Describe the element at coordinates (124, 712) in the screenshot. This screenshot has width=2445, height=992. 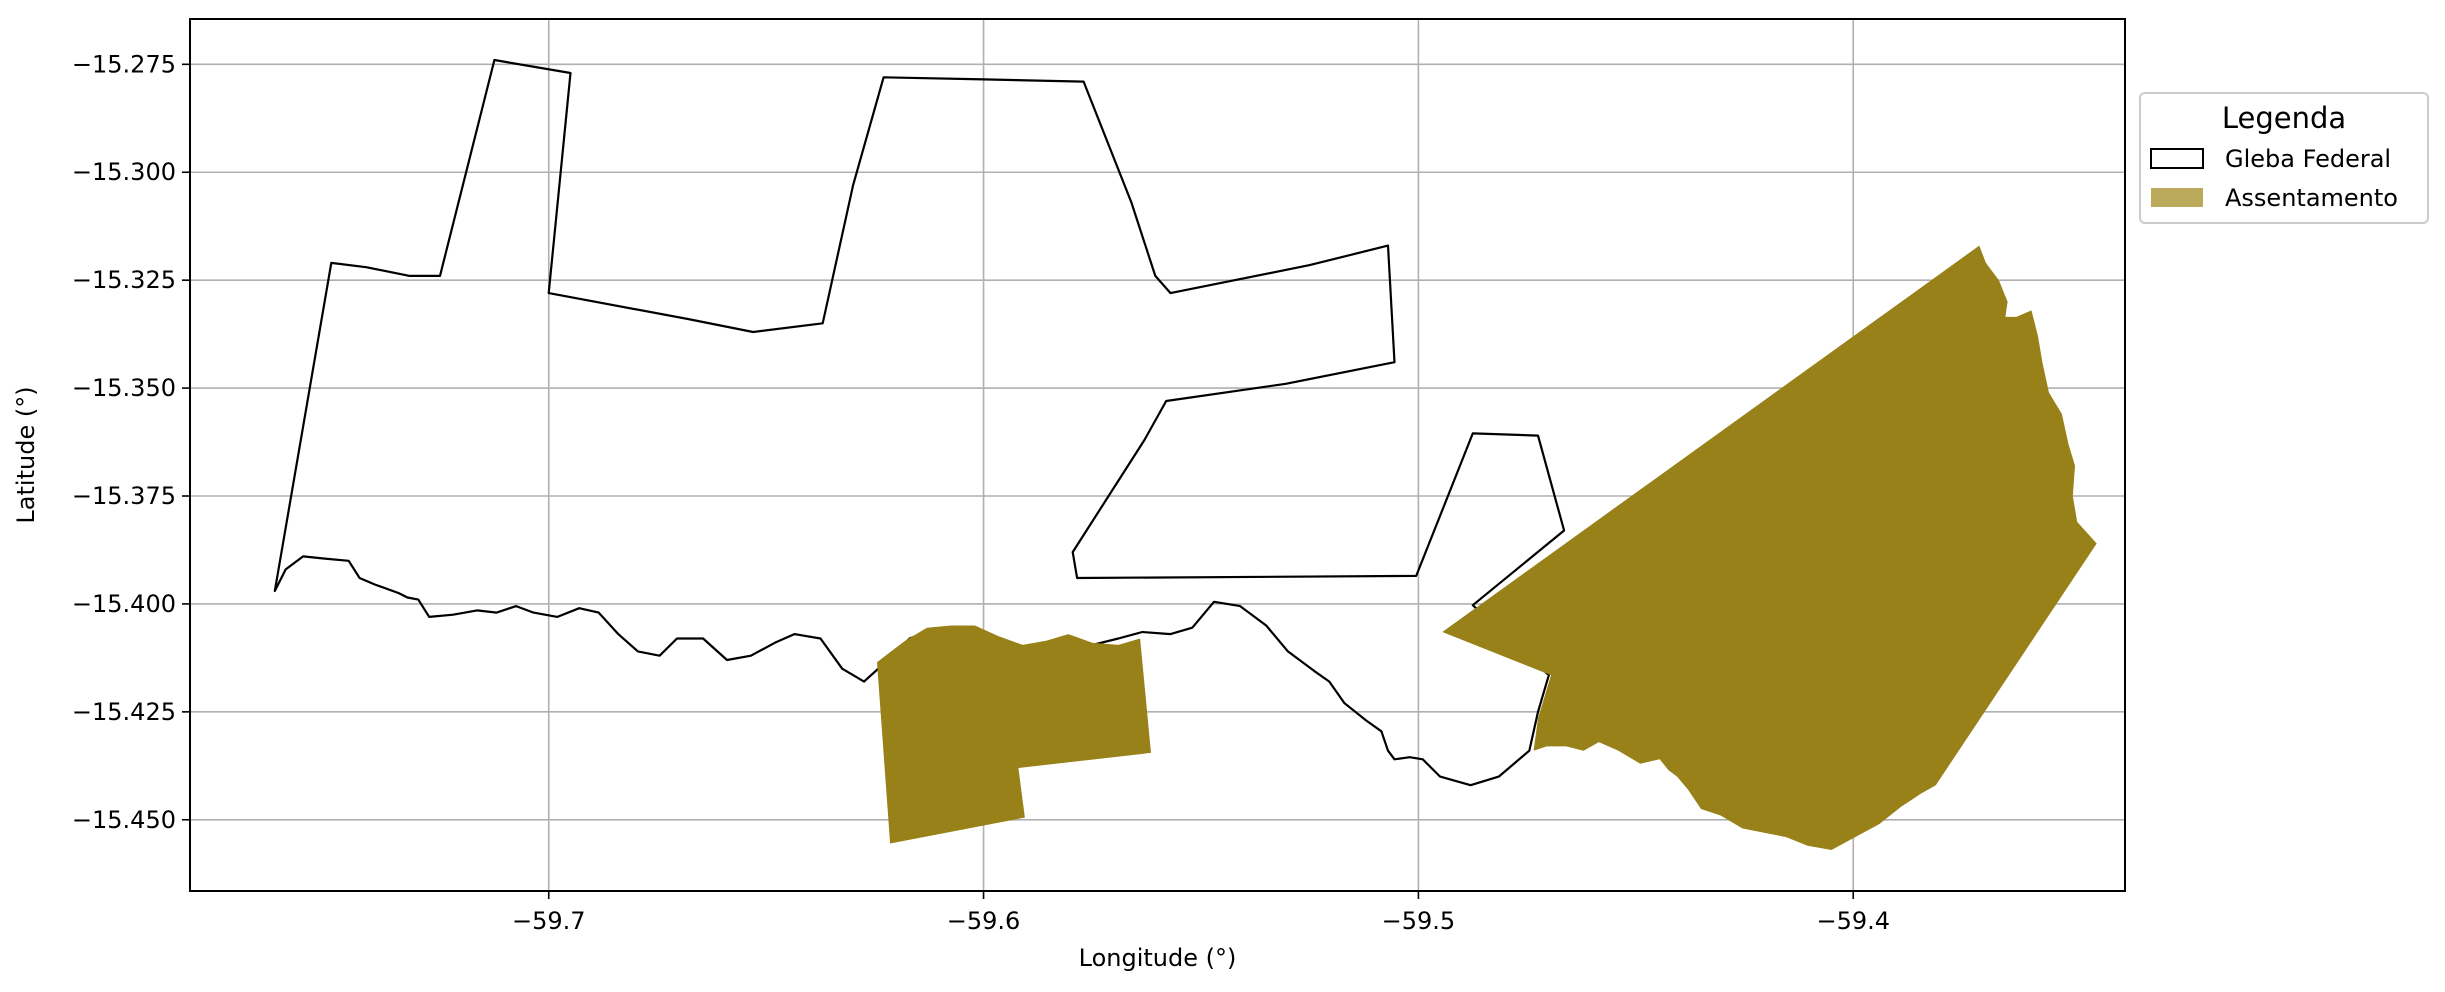
I see `y-tick-label-6: −15.425` at that location.